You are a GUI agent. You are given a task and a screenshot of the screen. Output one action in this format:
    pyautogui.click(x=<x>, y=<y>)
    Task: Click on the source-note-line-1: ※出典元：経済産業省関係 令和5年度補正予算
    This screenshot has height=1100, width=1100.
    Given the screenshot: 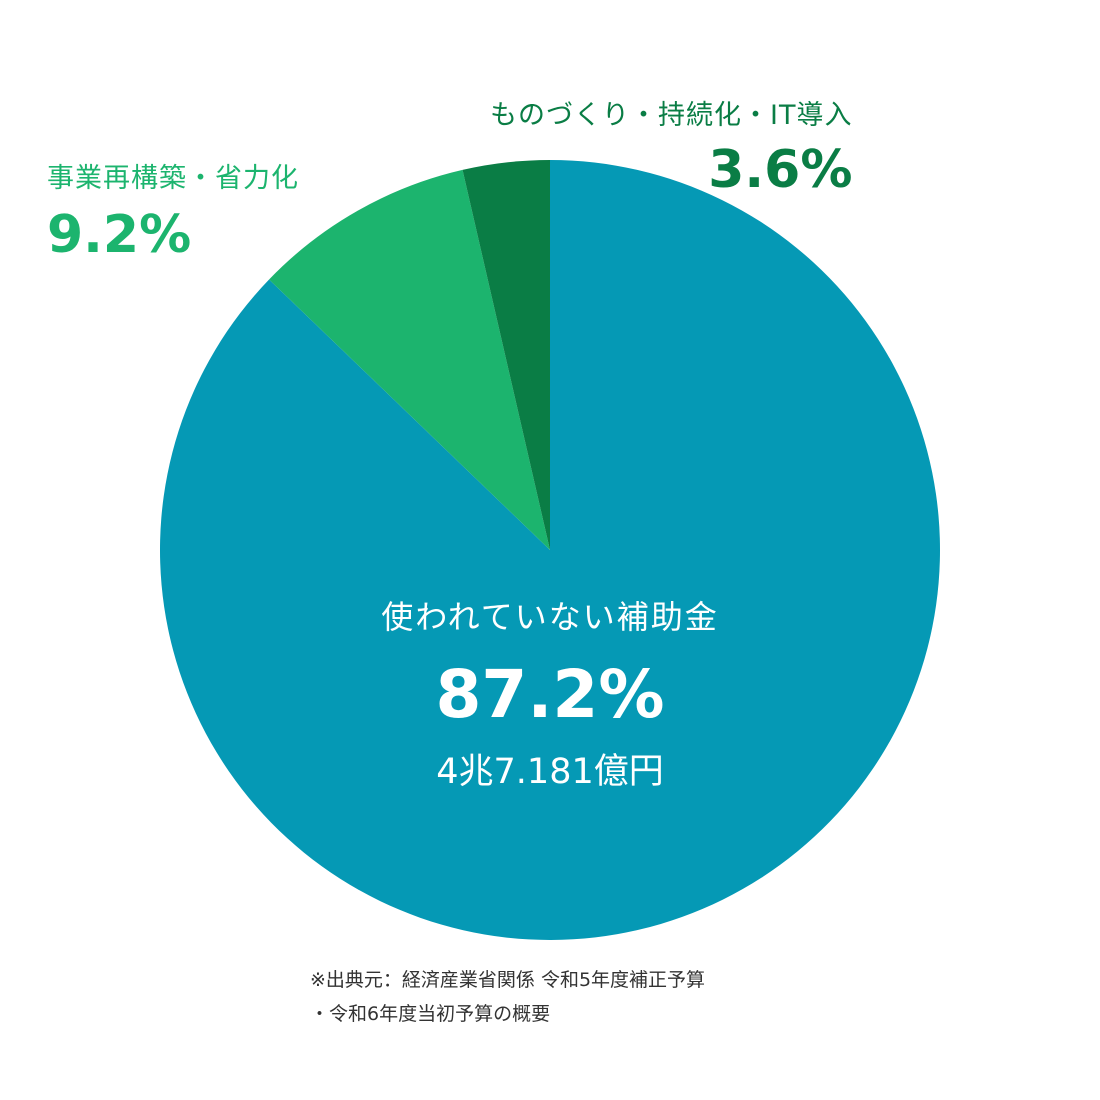 What is the action you would take?
    pyautogui.click(x=508, y=980)
    